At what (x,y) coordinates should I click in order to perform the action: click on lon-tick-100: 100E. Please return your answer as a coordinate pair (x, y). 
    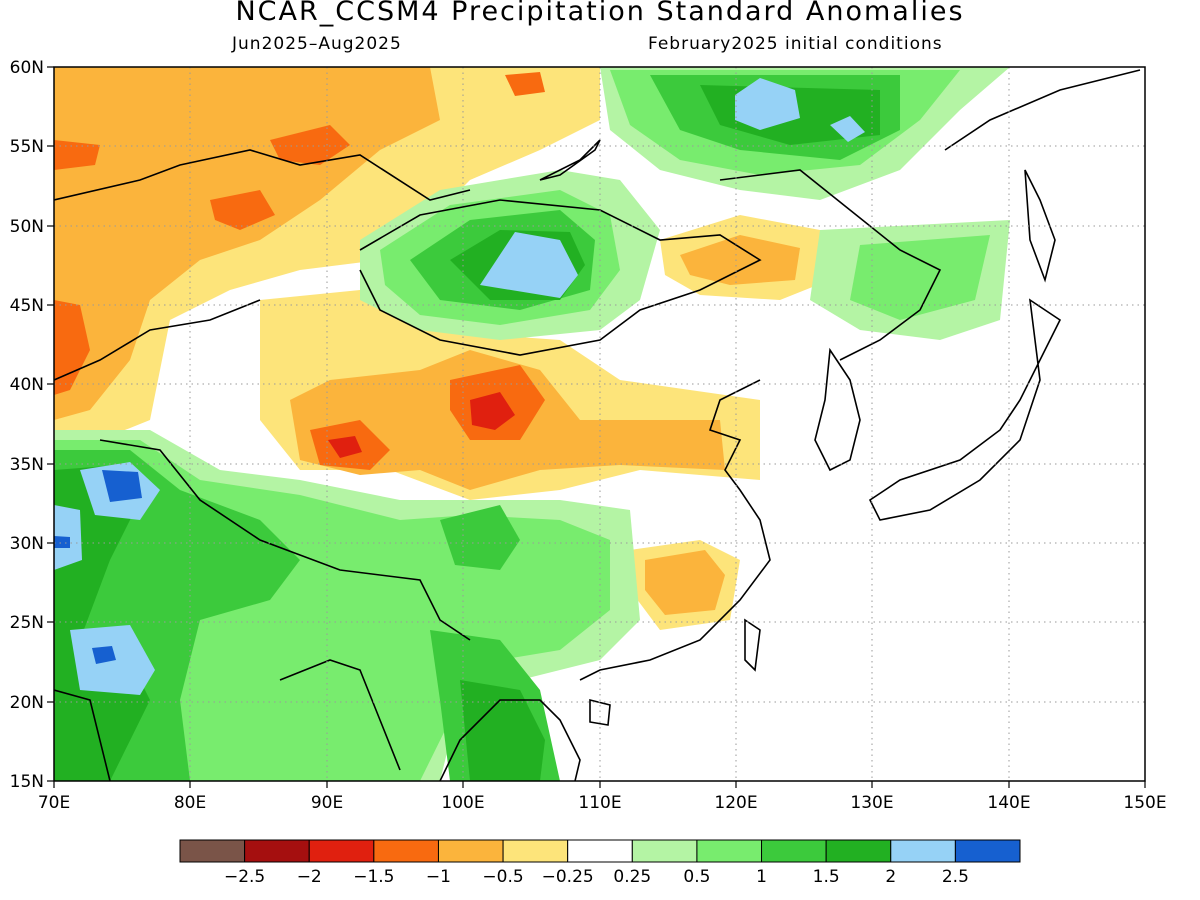
    Looking at the image, I should click on (462, 803).